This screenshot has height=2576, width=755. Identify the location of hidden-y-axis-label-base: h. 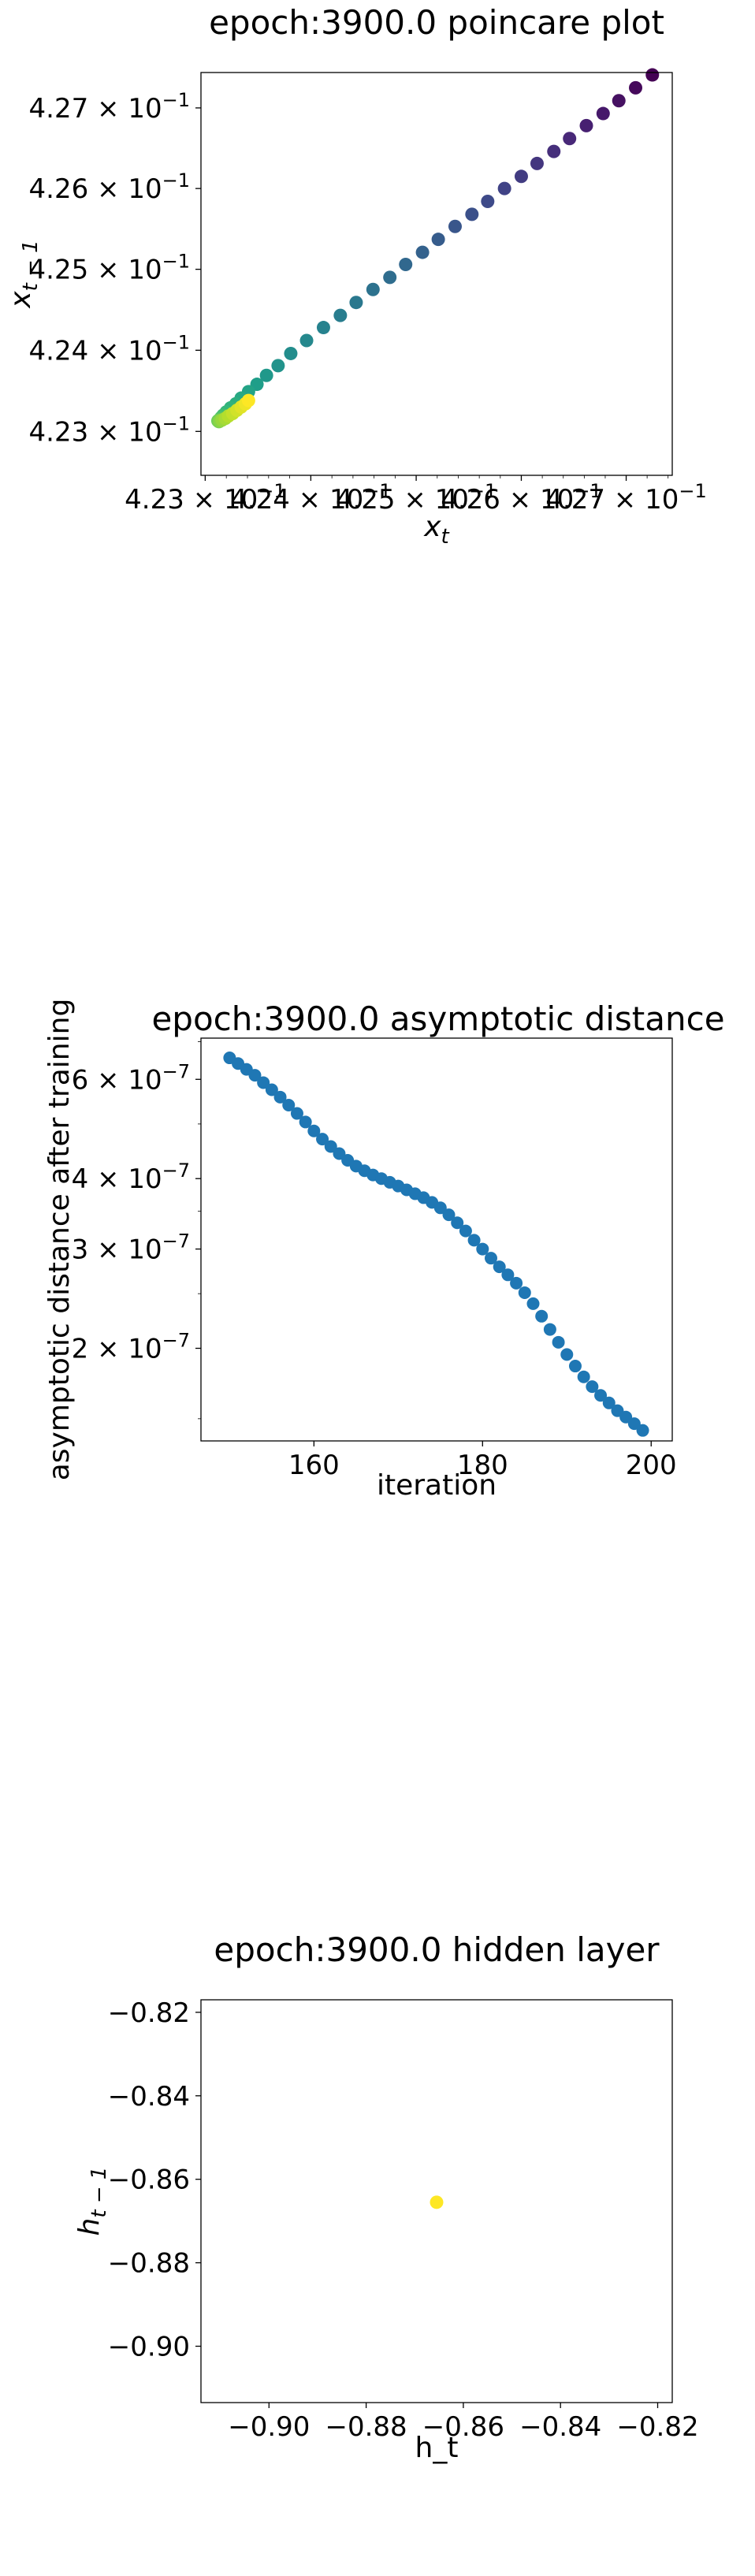
(89, 2227).